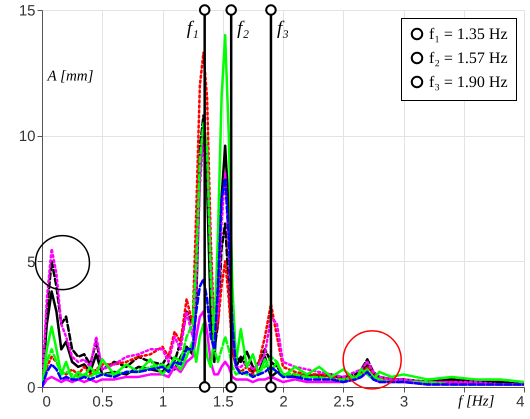 The image size is (530, 419). What do you see at coordinates (27, 137) in the screenshot?
I see `y-tick-label: 10` at bounding box center [27, 137].